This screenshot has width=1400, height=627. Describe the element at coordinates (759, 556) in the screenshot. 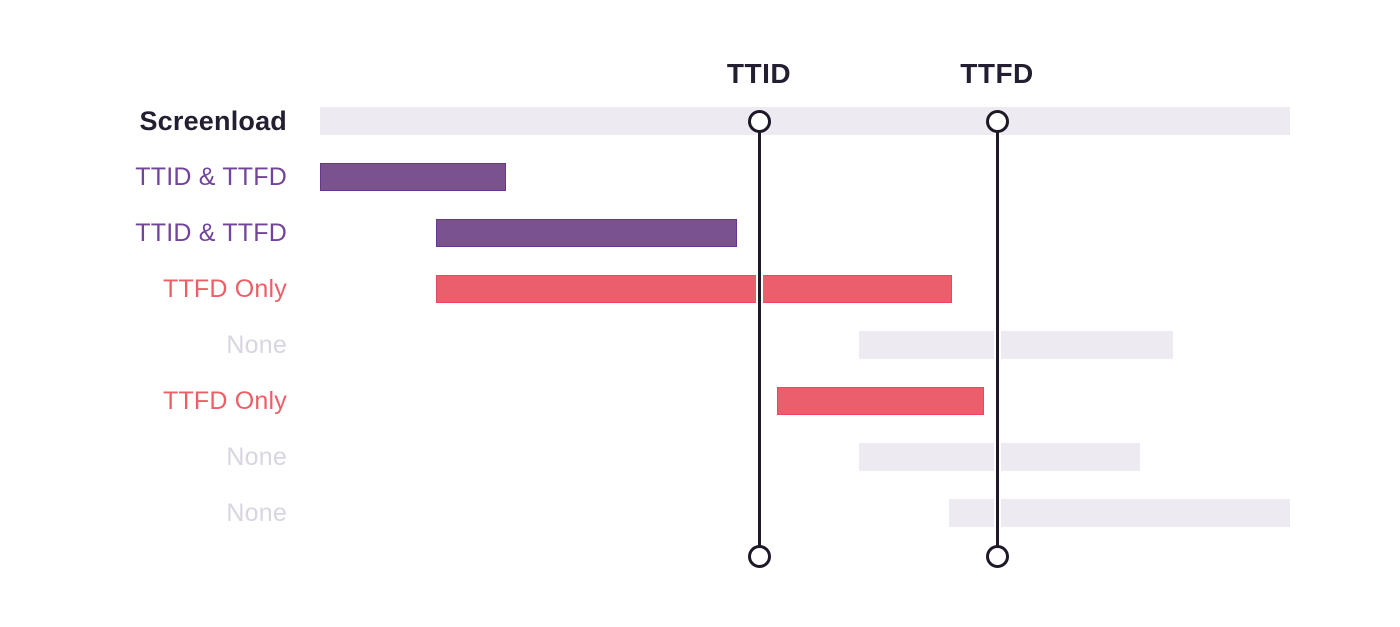

I see `marker-circle-bottom-ttid` at that location.